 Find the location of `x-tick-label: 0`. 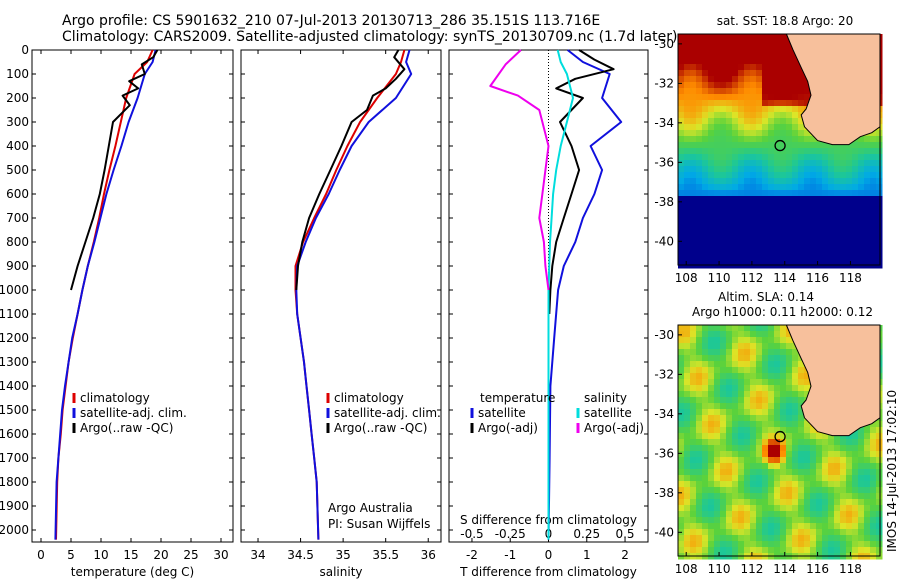

x-tick-label: 0 is located at coordinates (41, 555).